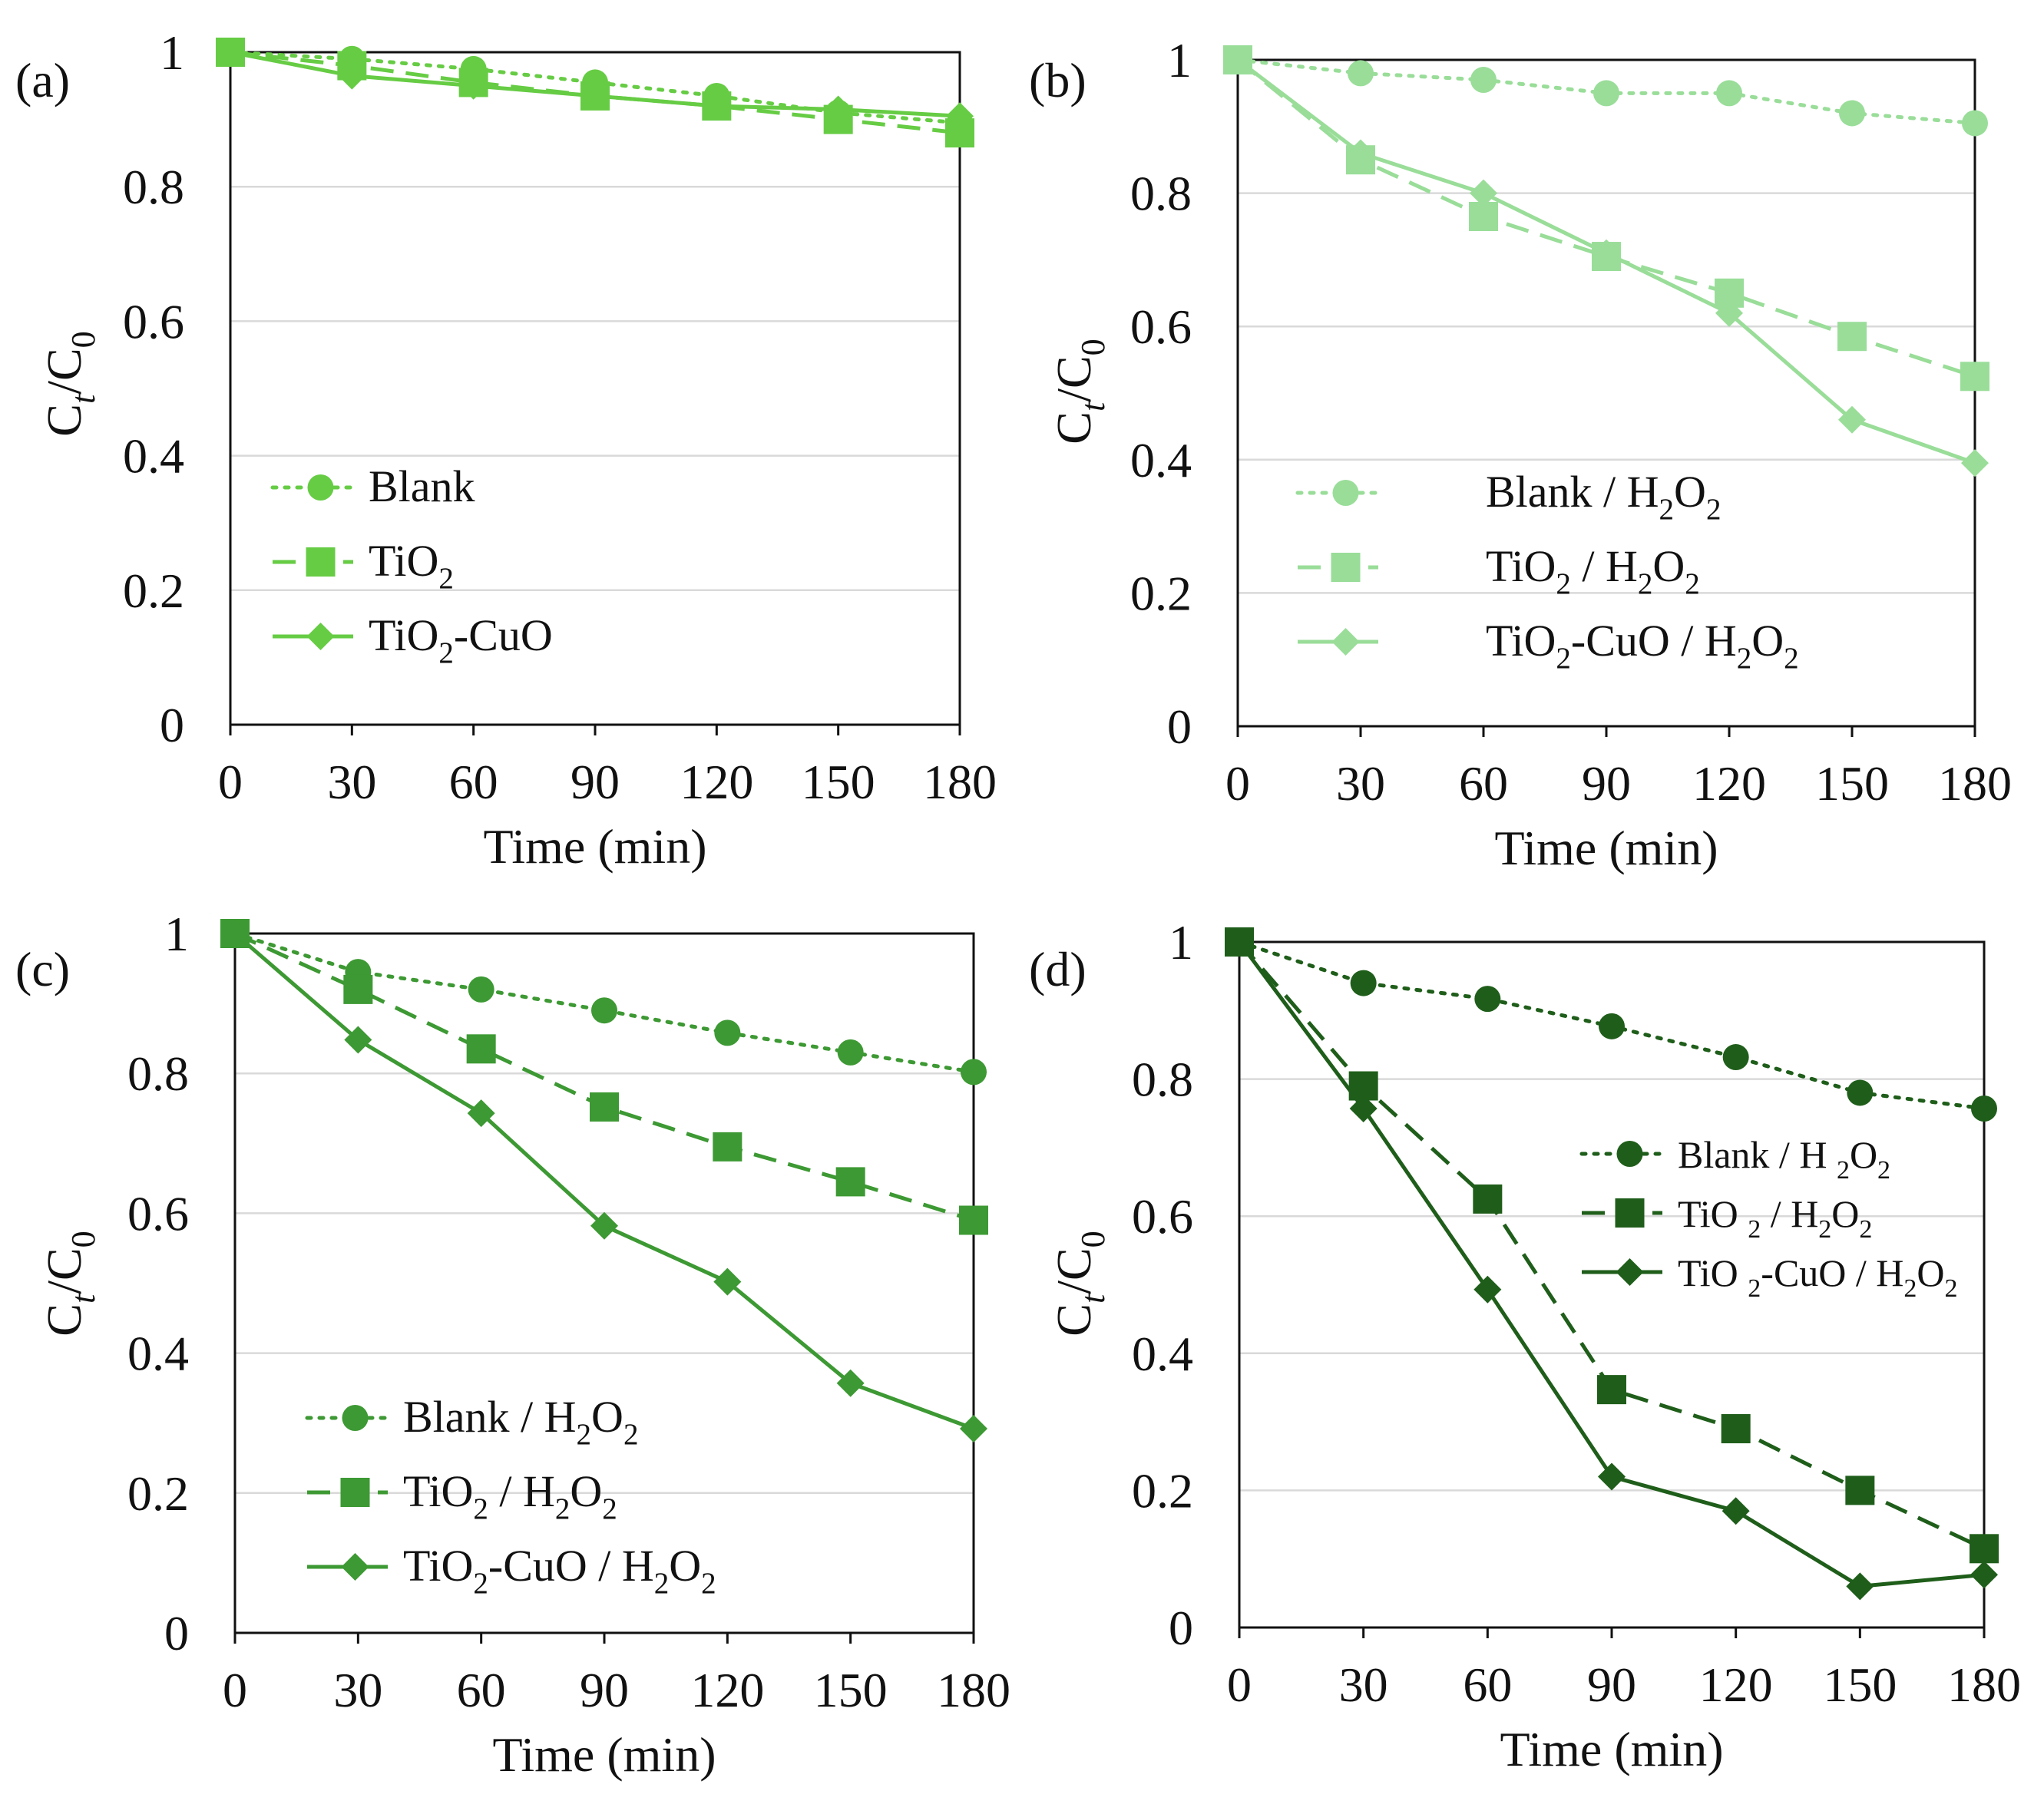 Image resolution: width=2044 pixels, height=1801 pixels. I want to click on plot-frame, so click(595, 388).